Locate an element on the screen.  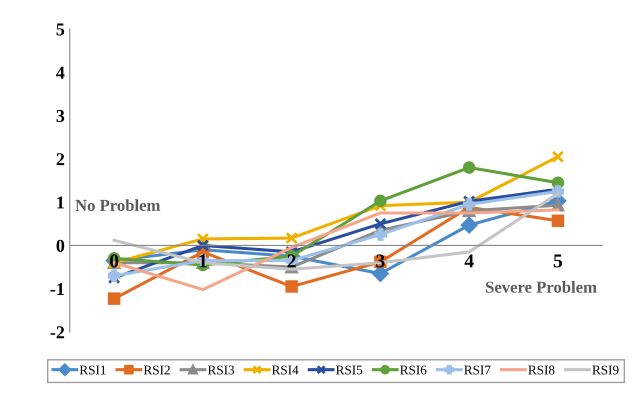
legend-label: RSI9 is located at coordinates (605, 370).